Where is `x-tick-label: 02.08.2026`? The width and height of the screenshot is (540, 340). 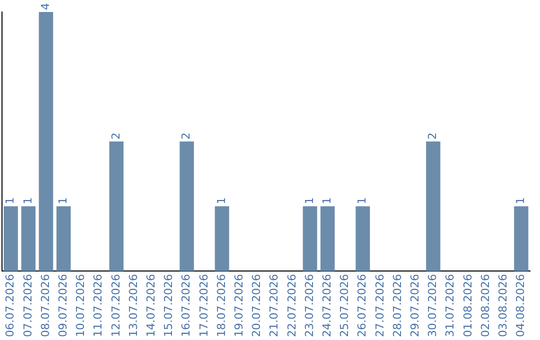
x-tick-label: 02.08.2026 is located at coordinates (485, 306).